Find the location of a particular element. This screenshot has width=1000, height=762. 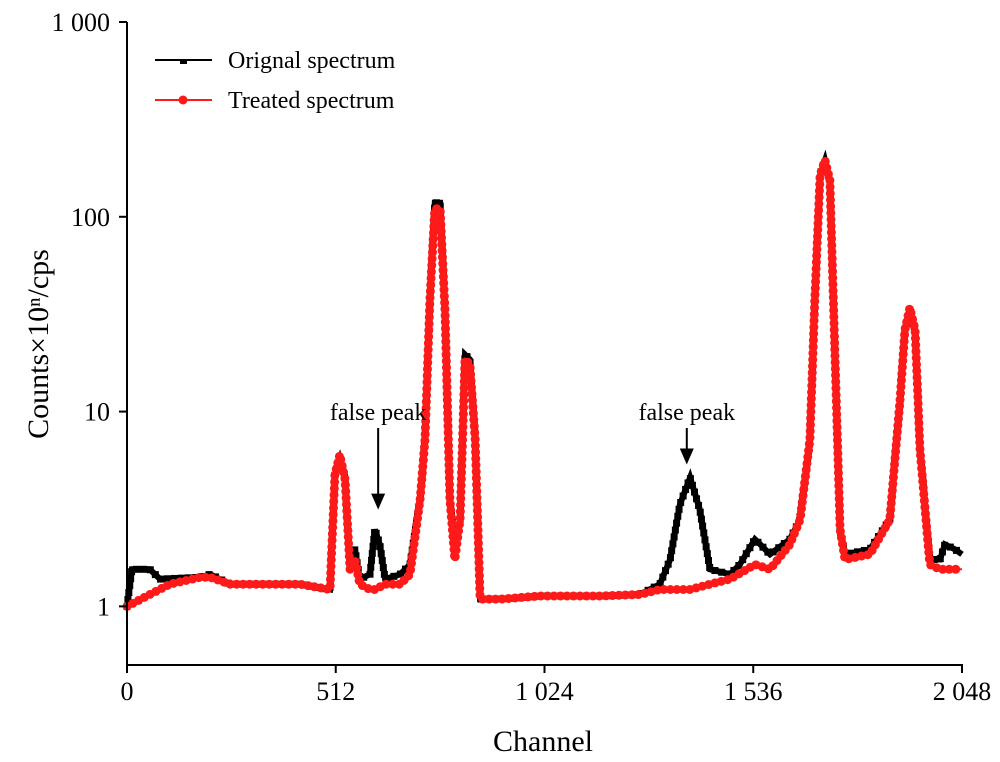

annotation-arrow-head is located at coordinates (378, 501).